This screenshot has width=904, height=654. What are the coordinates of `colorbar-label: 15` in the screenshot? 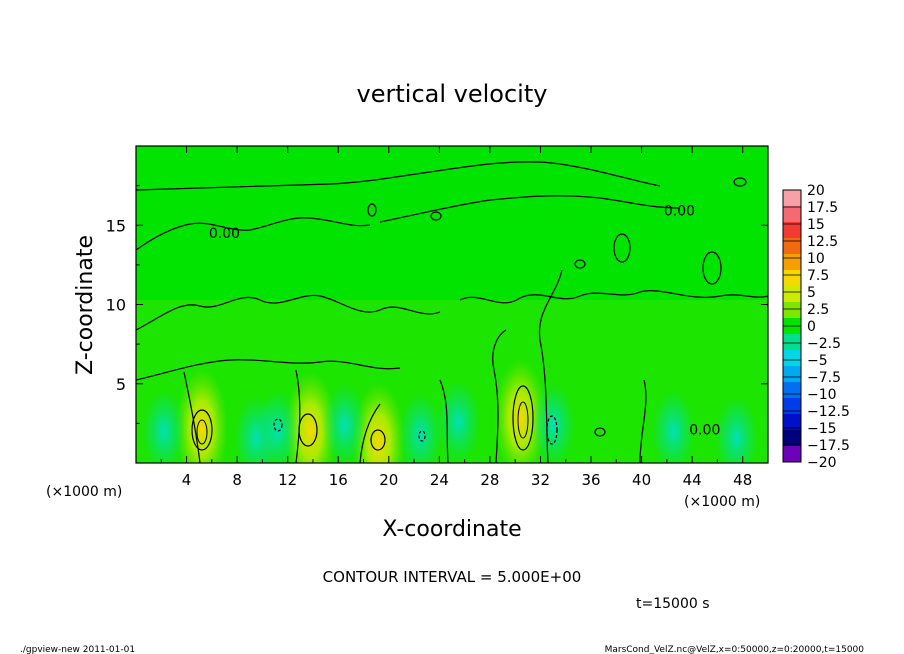 It's located at (816, 225).